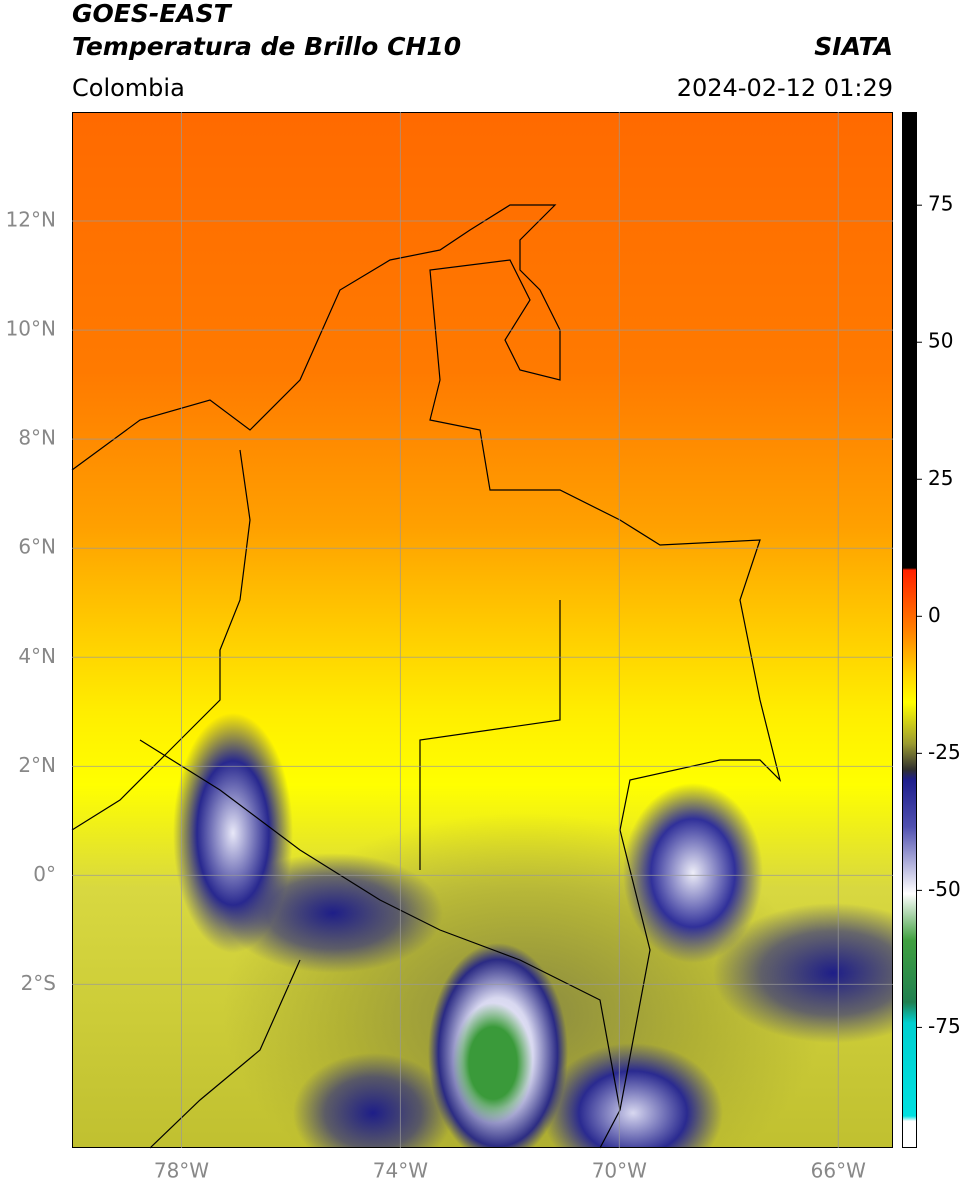 Image resolution: width=966 pixels, height=1190 pixels. What do you see at coordinates (909, 630) in the screenshot?
I see `colorbar` at bounding box center [909, 630].